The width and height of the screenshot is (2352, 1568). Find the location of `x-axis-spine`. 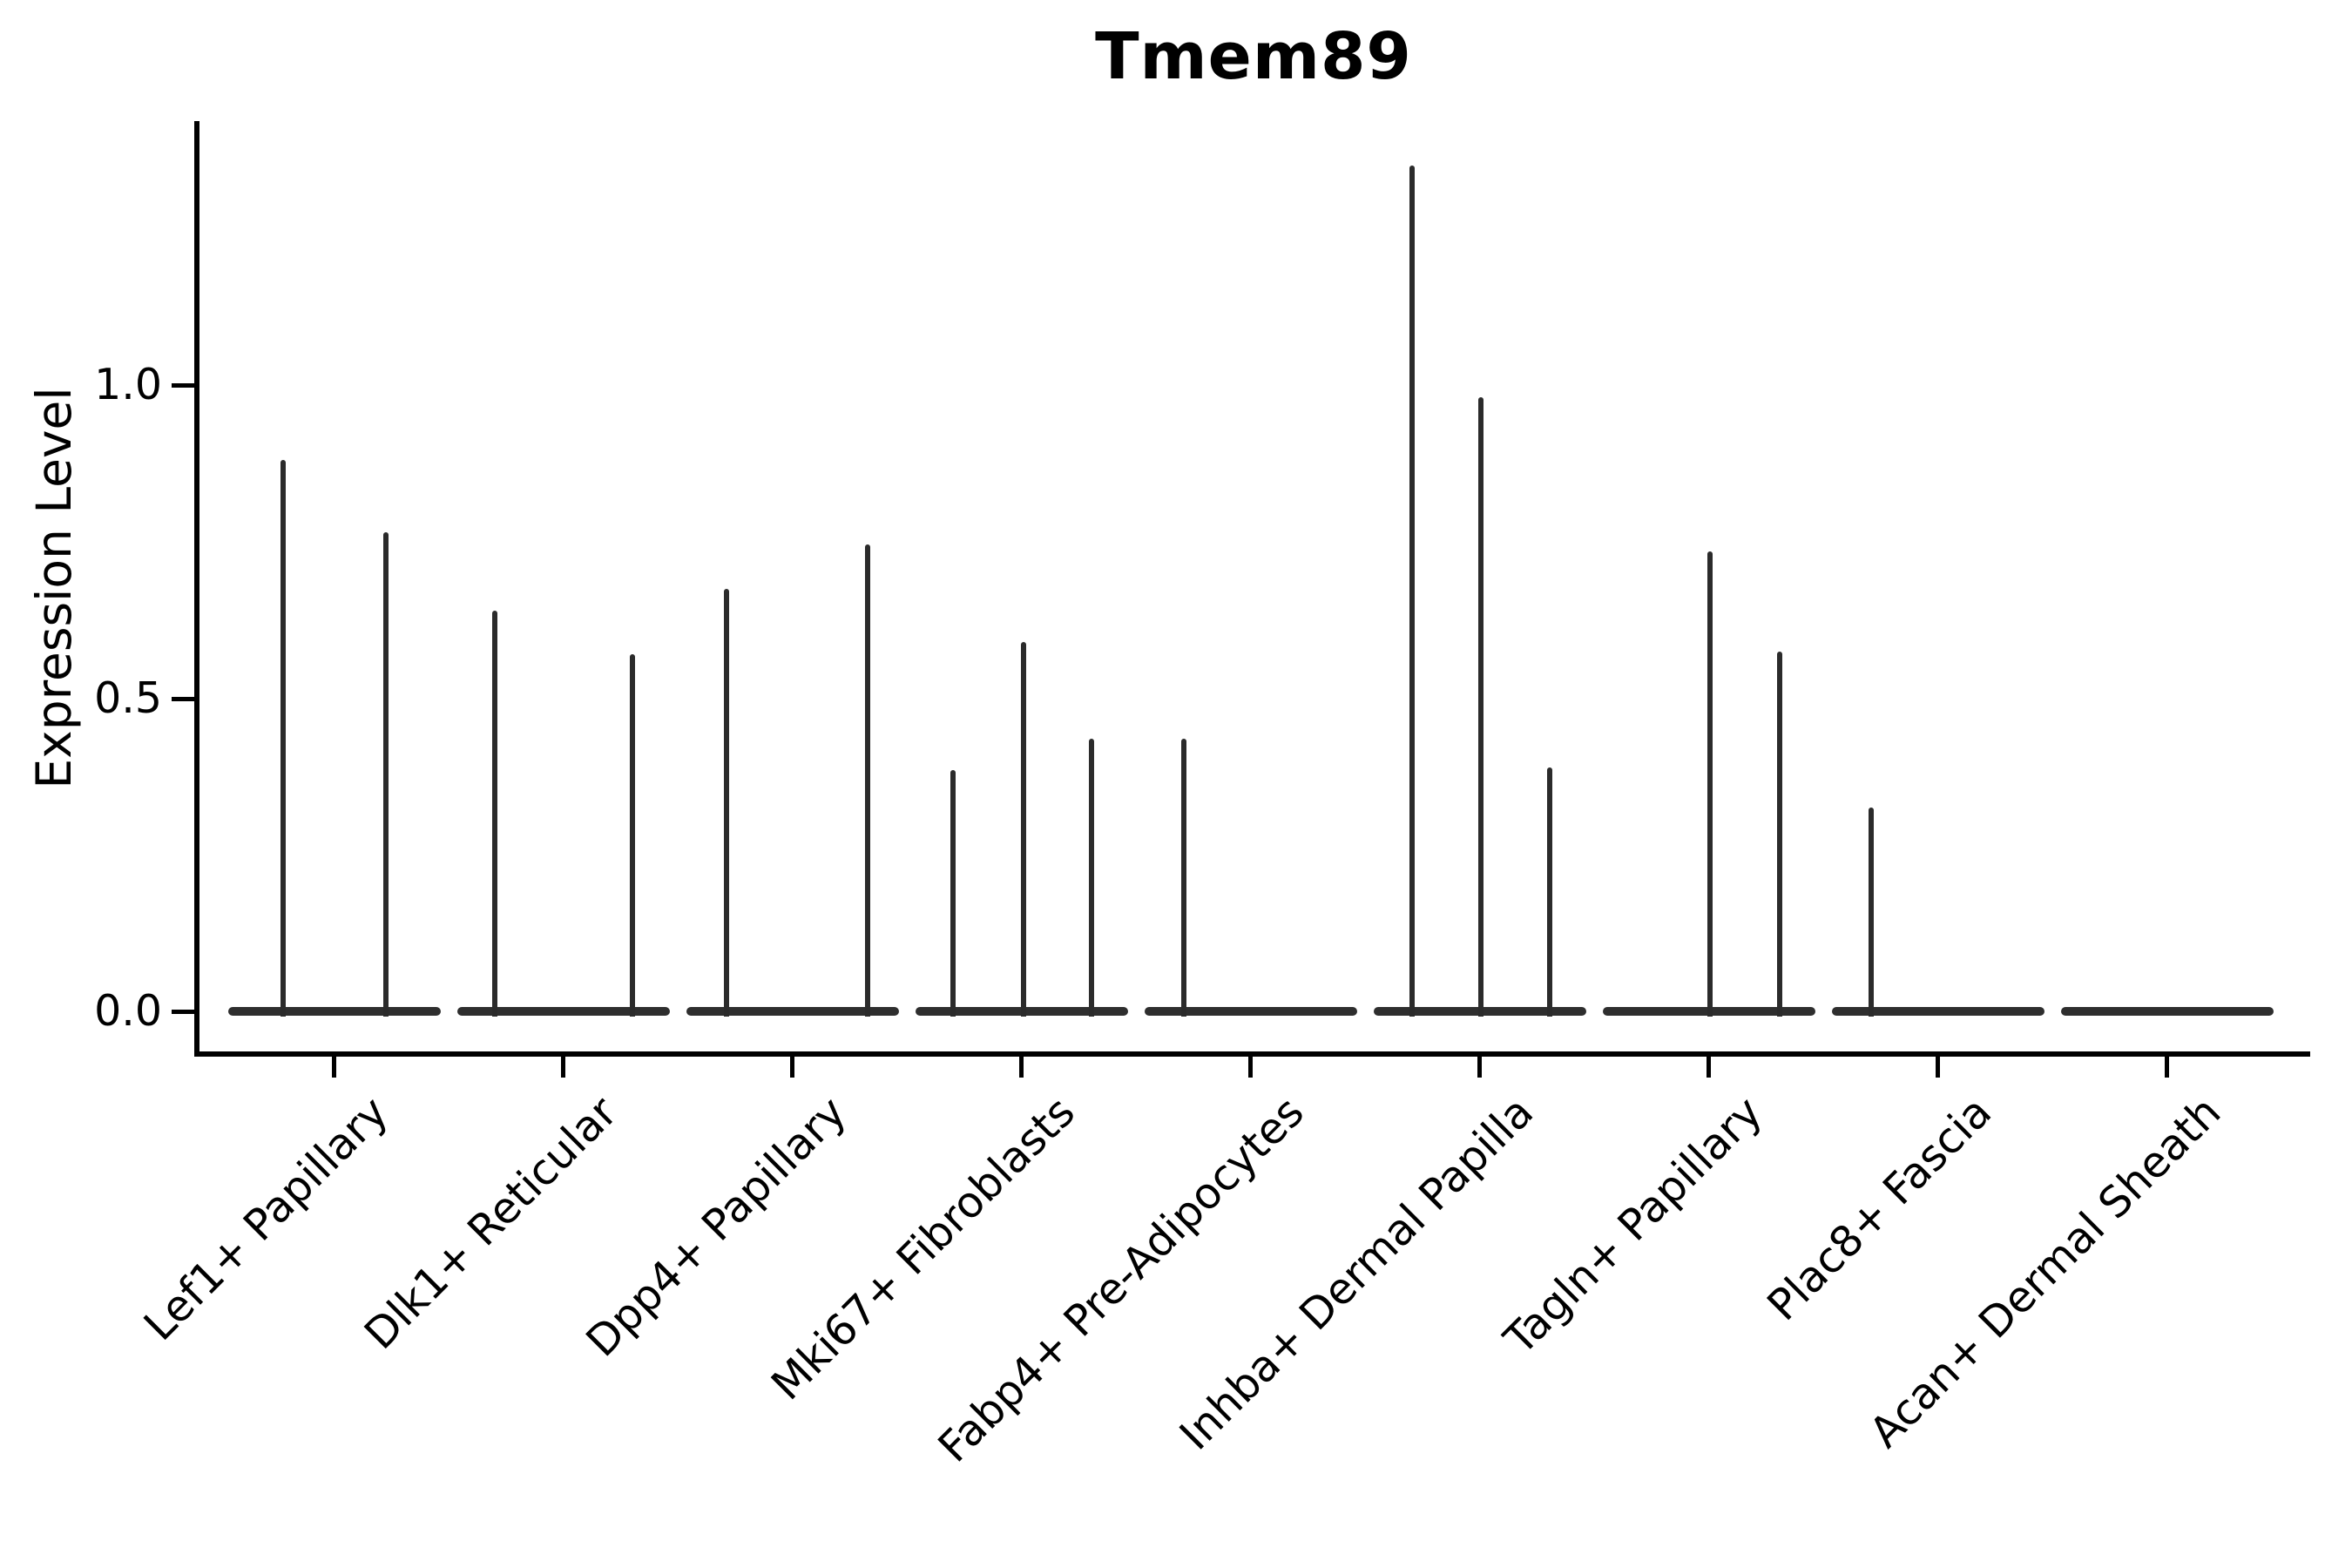

x-axis-spine is located at coordinates (1252, 1054).